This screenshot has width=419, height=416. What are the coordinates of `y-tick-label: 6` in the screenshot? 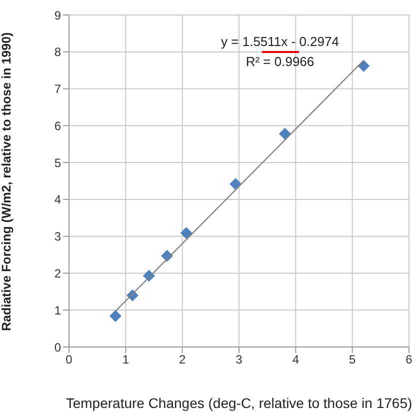 It's located at (58, 125).